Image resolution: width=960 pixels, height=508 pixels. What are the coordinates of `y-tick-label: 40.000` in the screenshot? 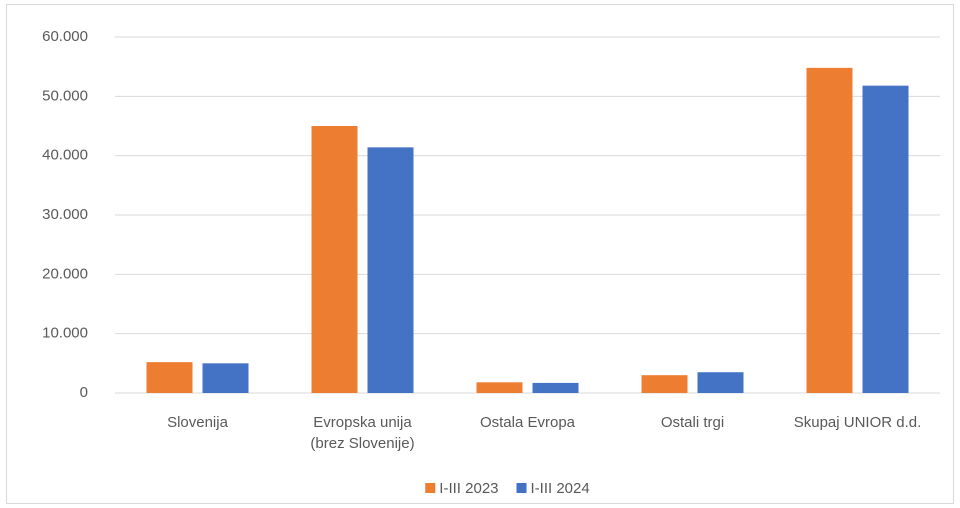 It's located at (65, 155).